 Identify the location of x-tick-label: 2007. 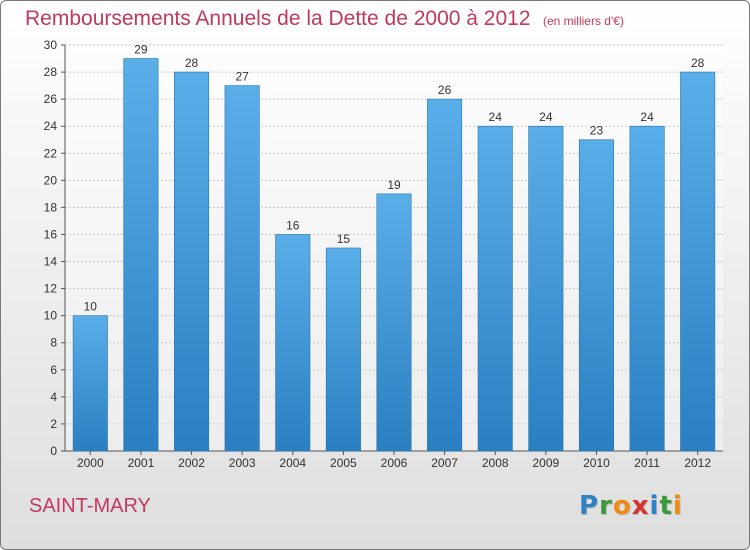
(444, 463).